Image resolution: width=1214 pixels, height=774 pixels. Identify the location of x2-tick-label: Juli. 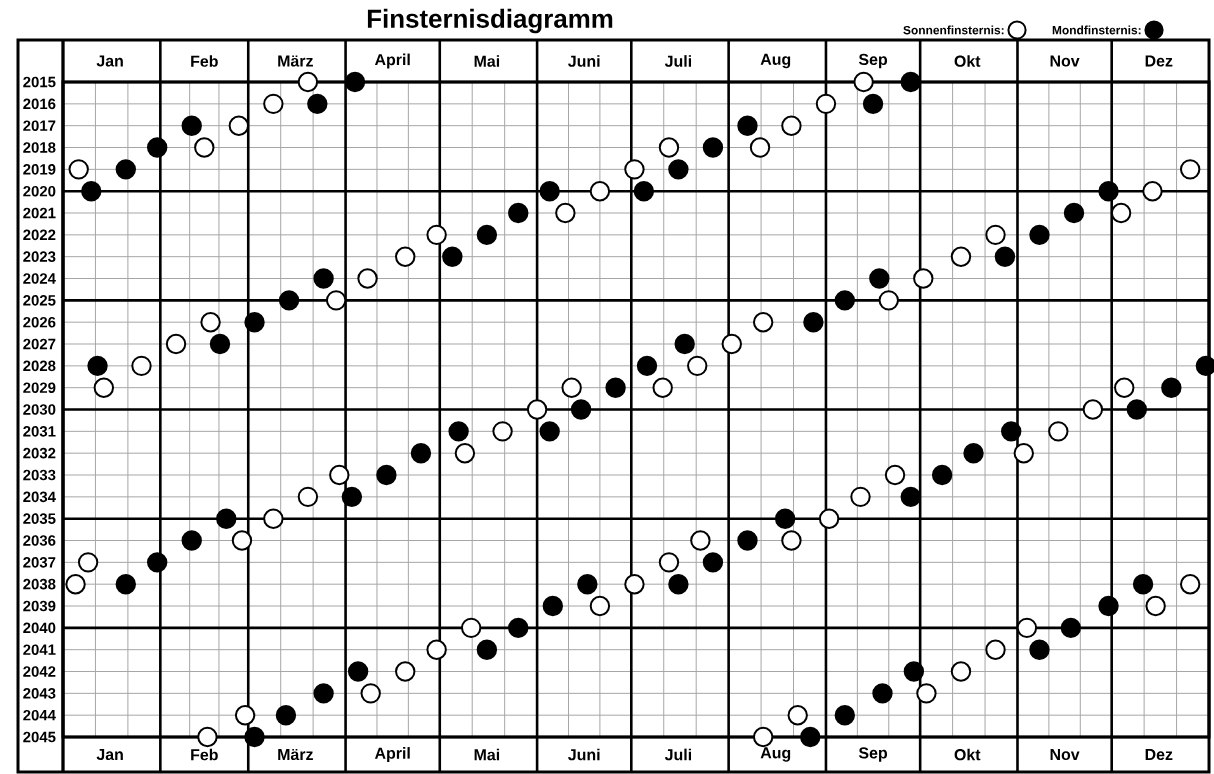
(678, 61).